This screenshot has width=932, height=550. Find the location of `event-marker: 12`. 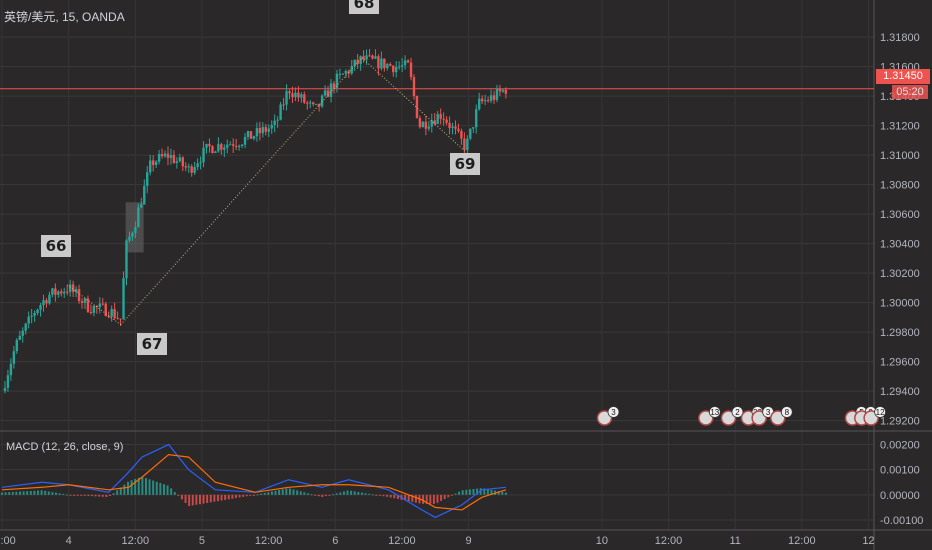

event-marker: 12 is located at coordinates (875, 416).